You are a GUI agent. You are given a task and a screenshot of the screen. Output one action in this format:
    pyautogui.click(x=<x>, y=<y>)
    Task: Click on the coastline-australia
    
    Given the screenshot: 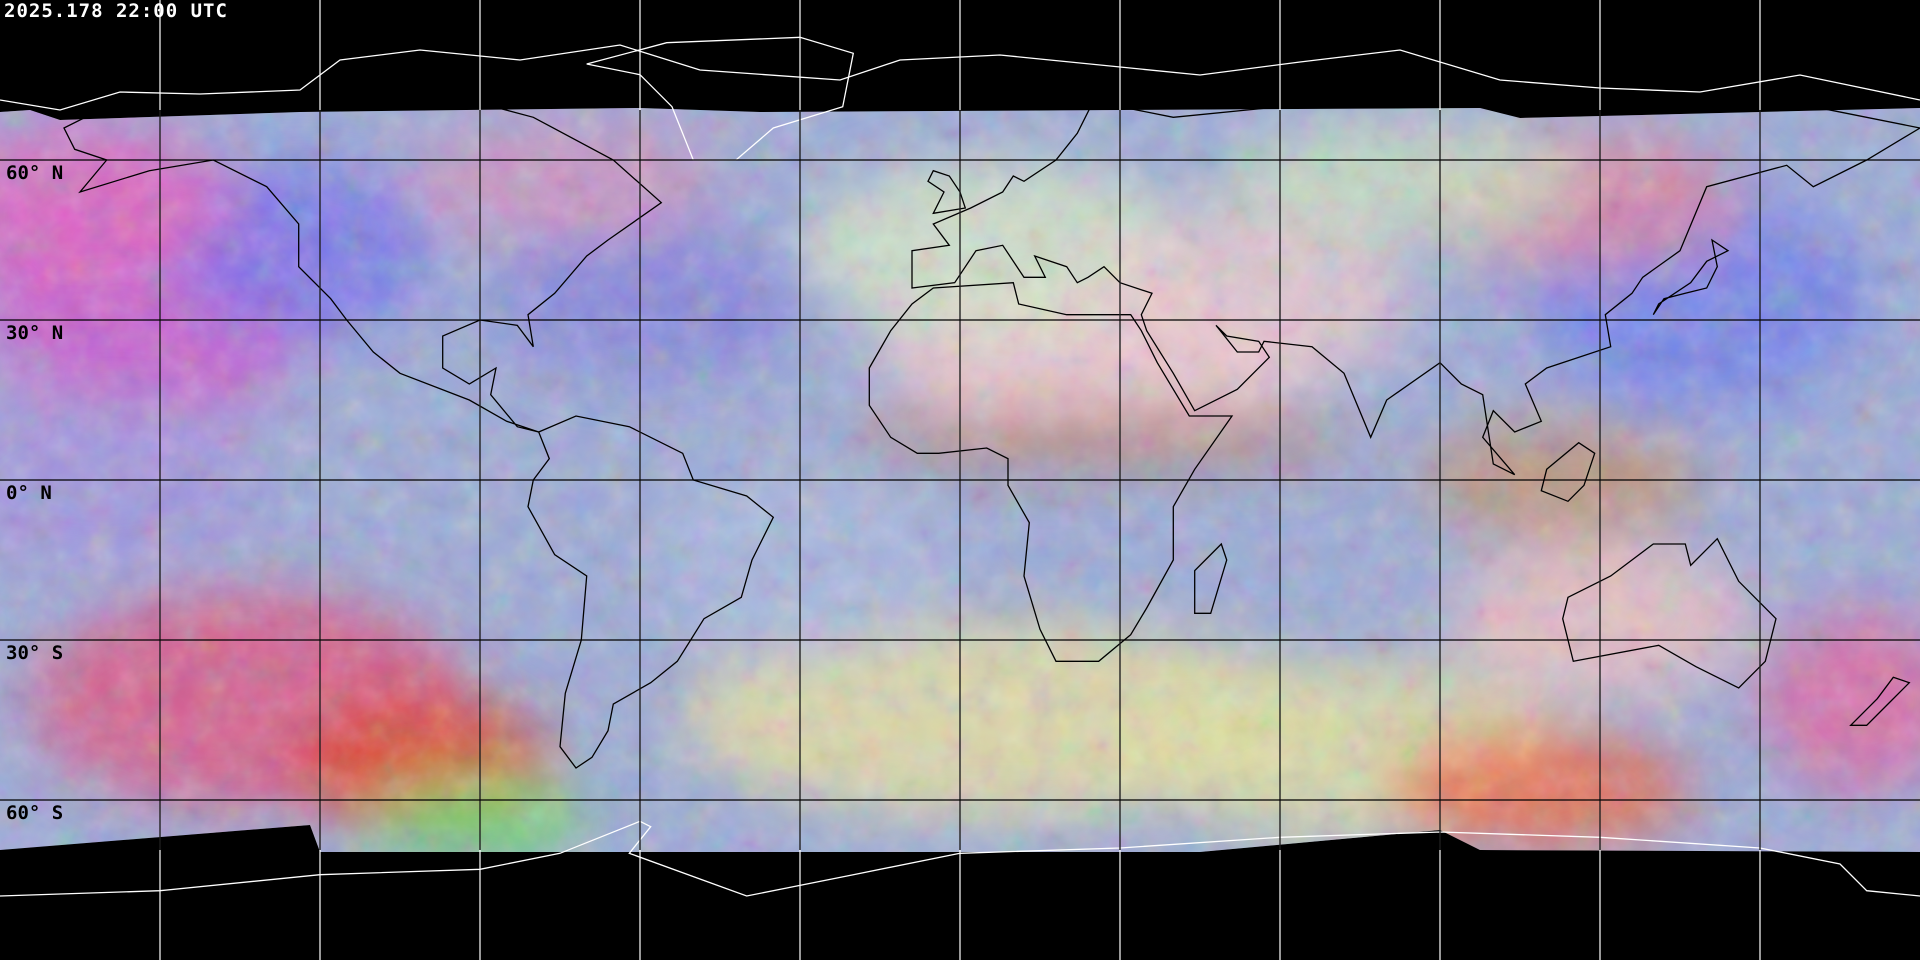 What is the action you would take?
    pyautogui.click(x=1669, y=613)
    